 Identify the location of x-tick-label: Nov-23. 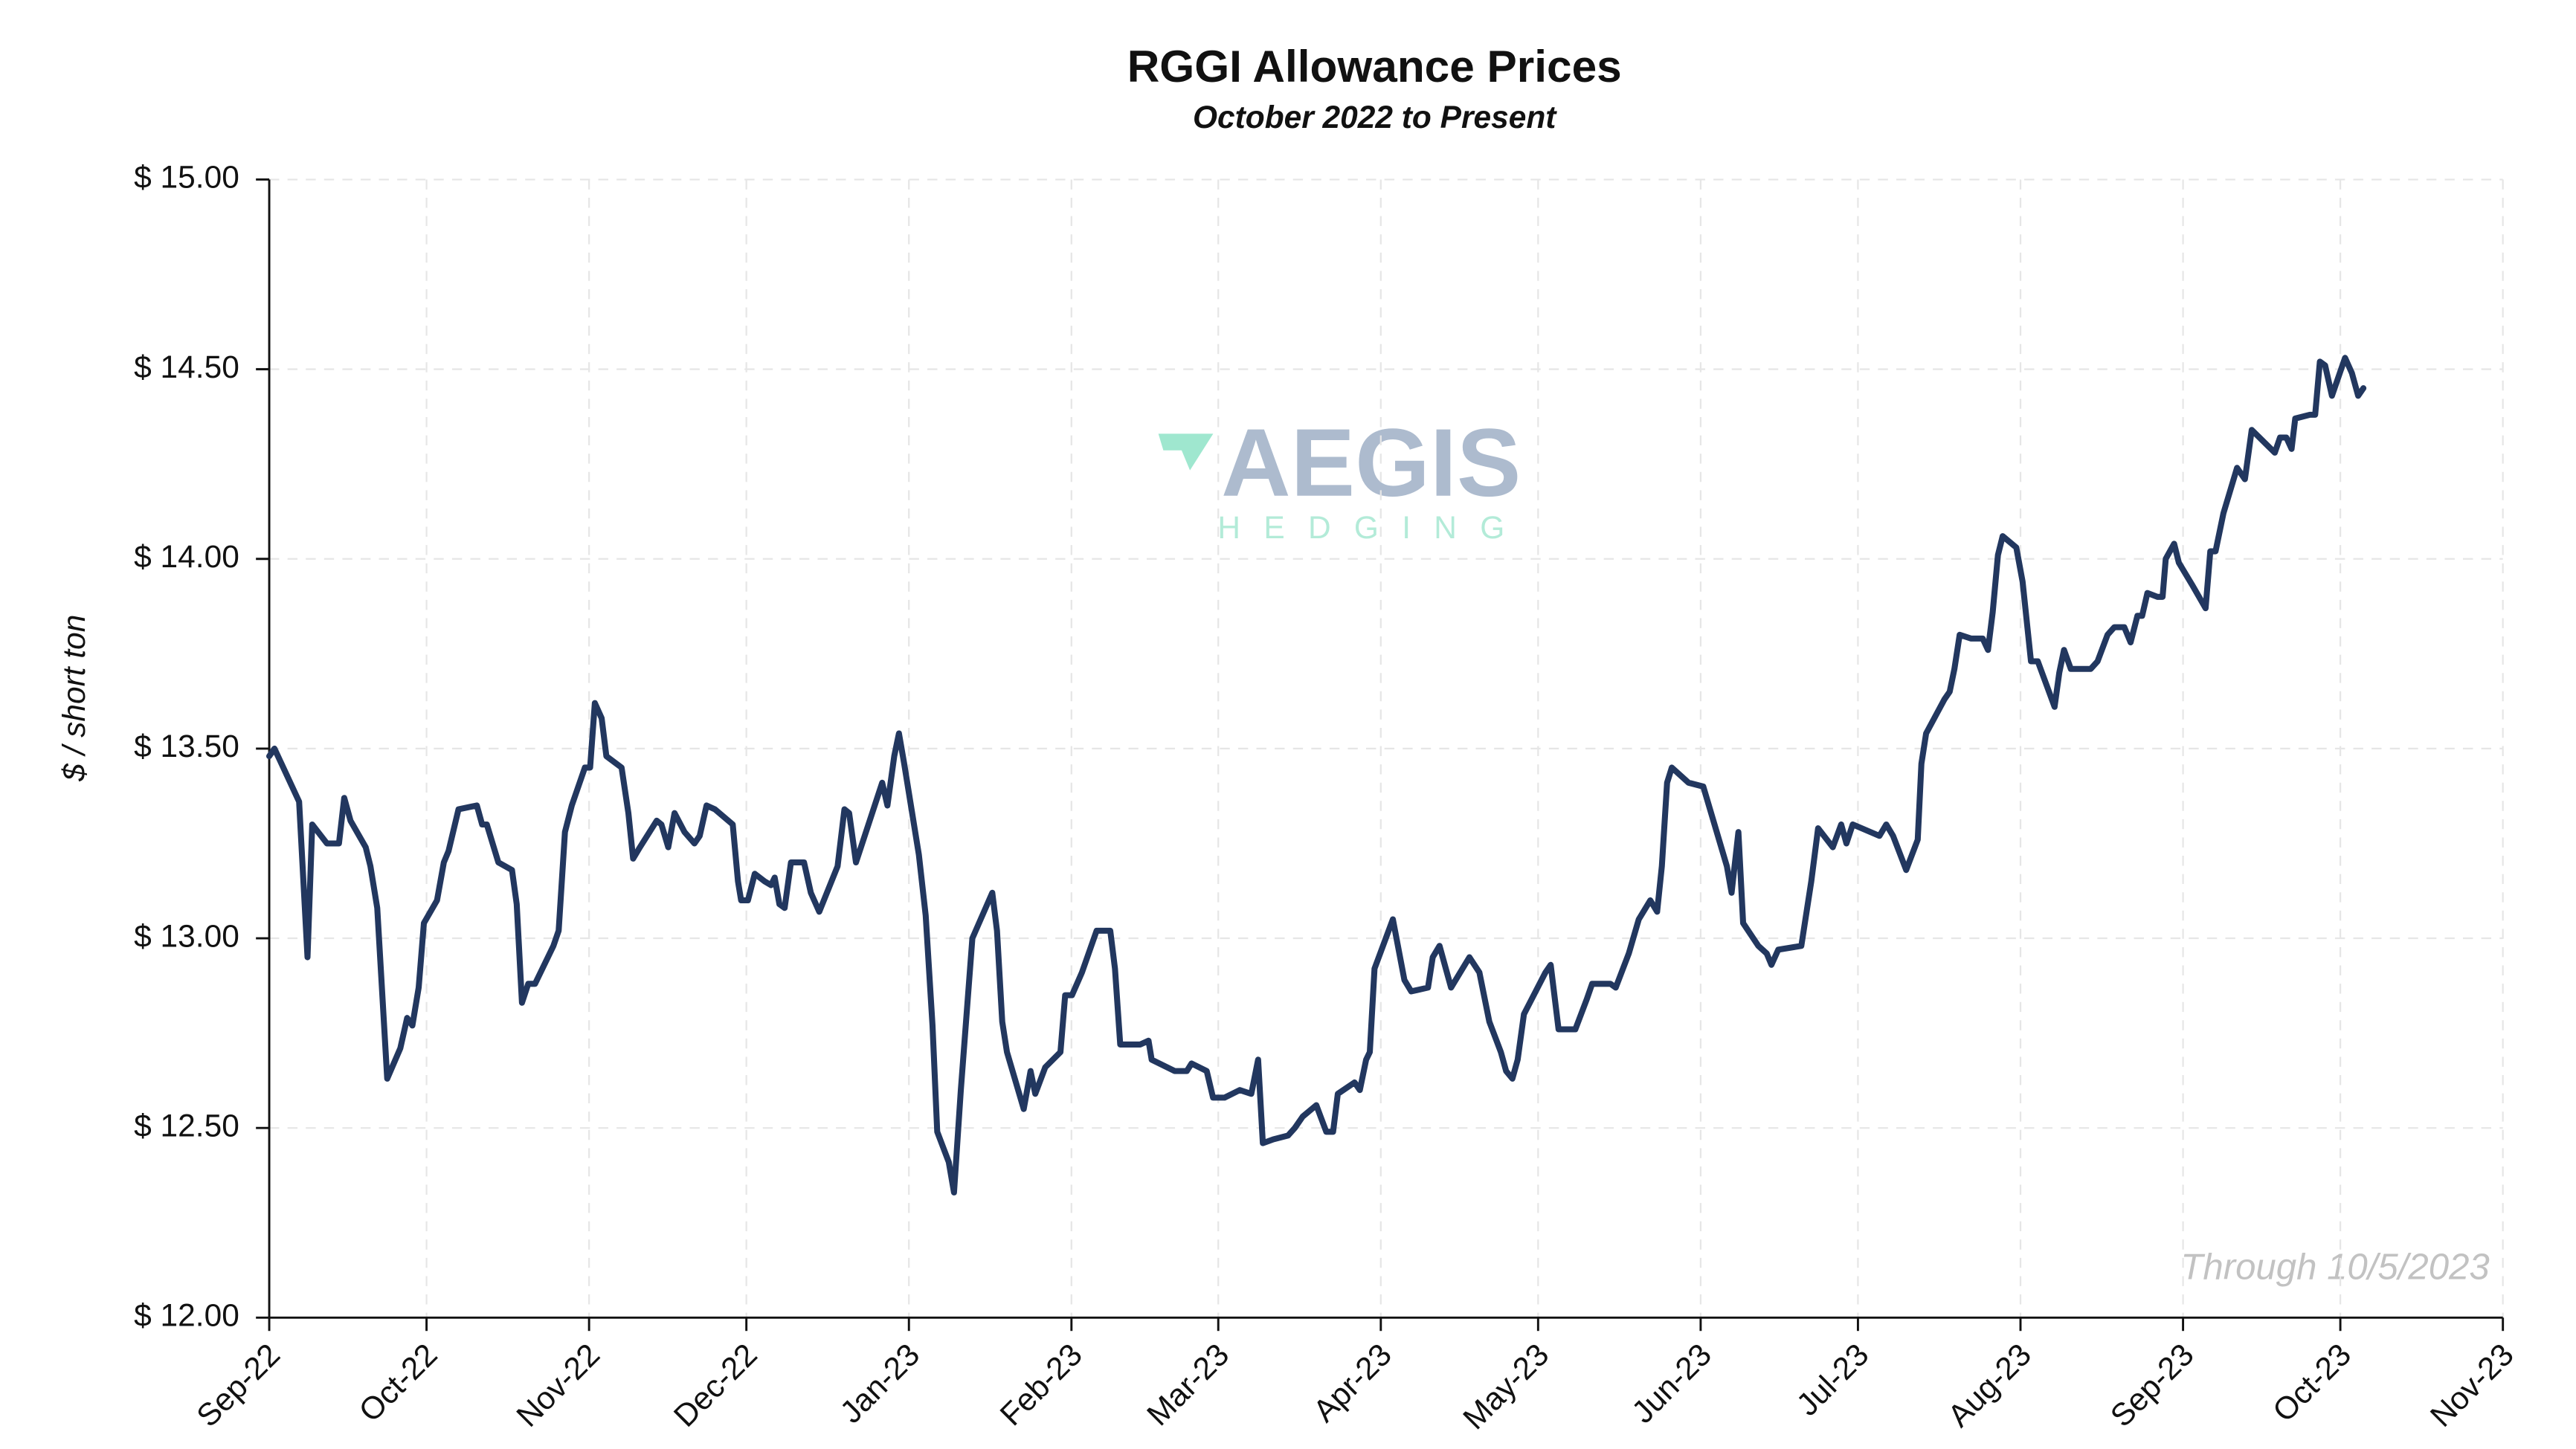
(2472, 1385).